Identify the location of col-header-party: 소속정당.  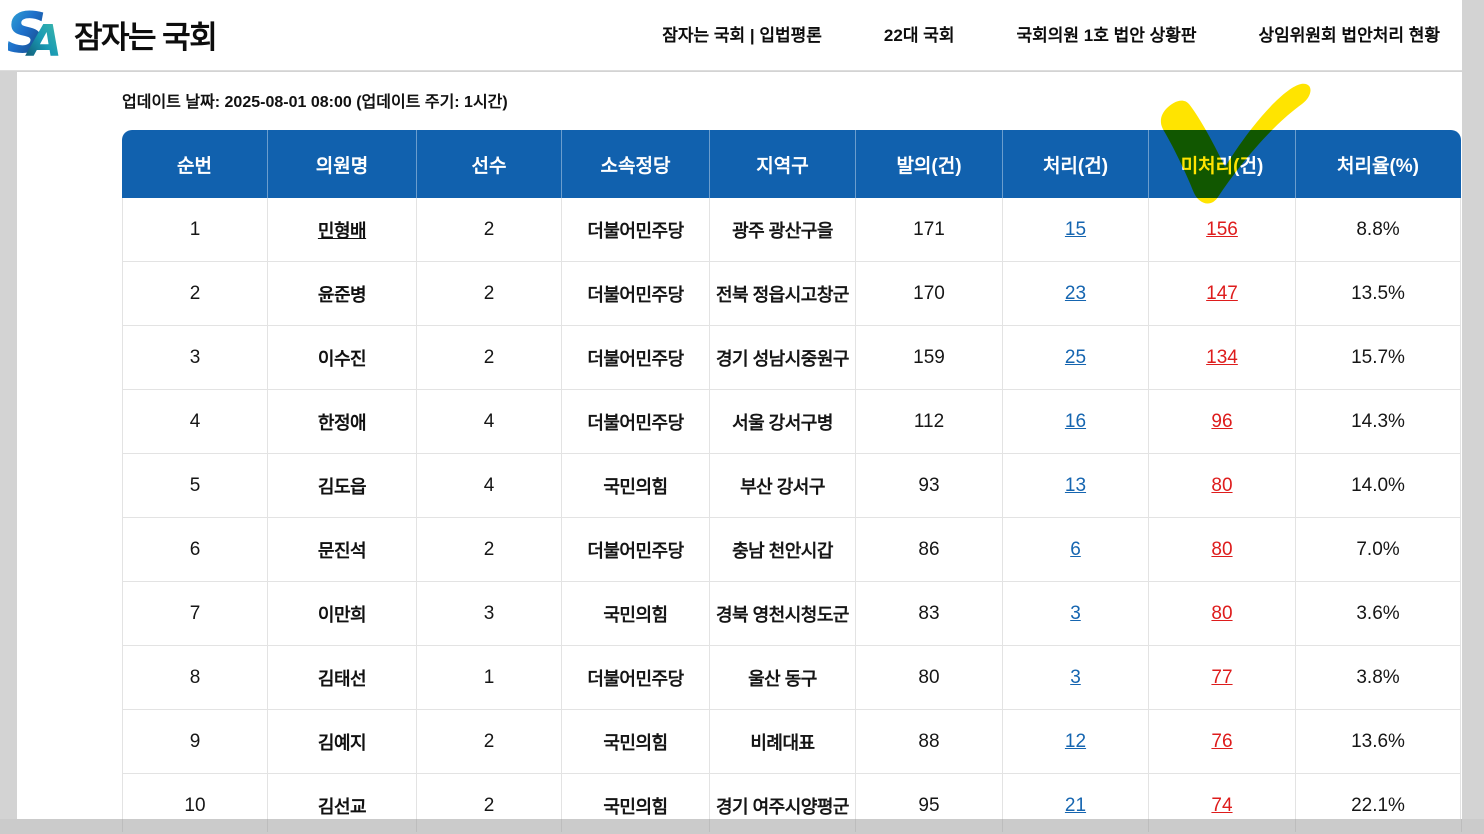
(635, 164).